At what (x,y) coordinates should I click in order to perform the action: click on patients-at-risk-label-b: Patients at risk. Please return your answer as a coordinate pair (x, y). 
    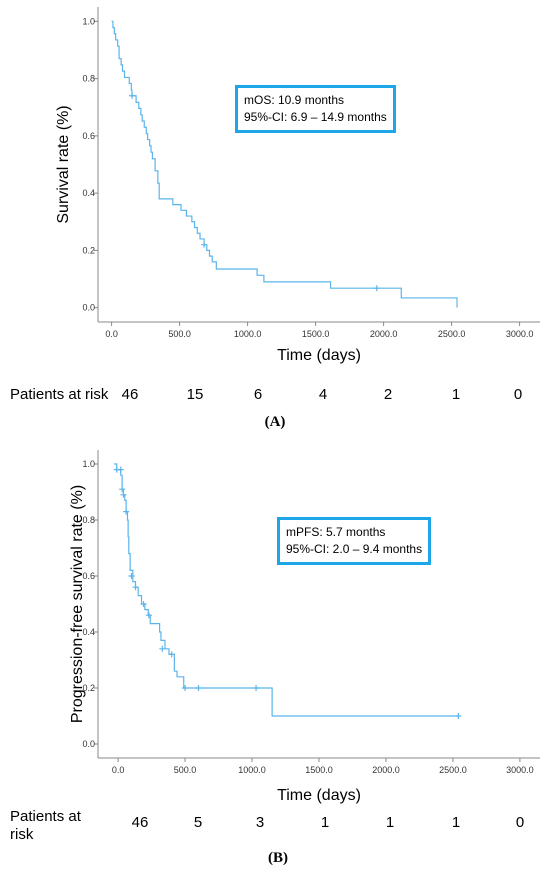
    Looking at the image, I should click on (45, 825).